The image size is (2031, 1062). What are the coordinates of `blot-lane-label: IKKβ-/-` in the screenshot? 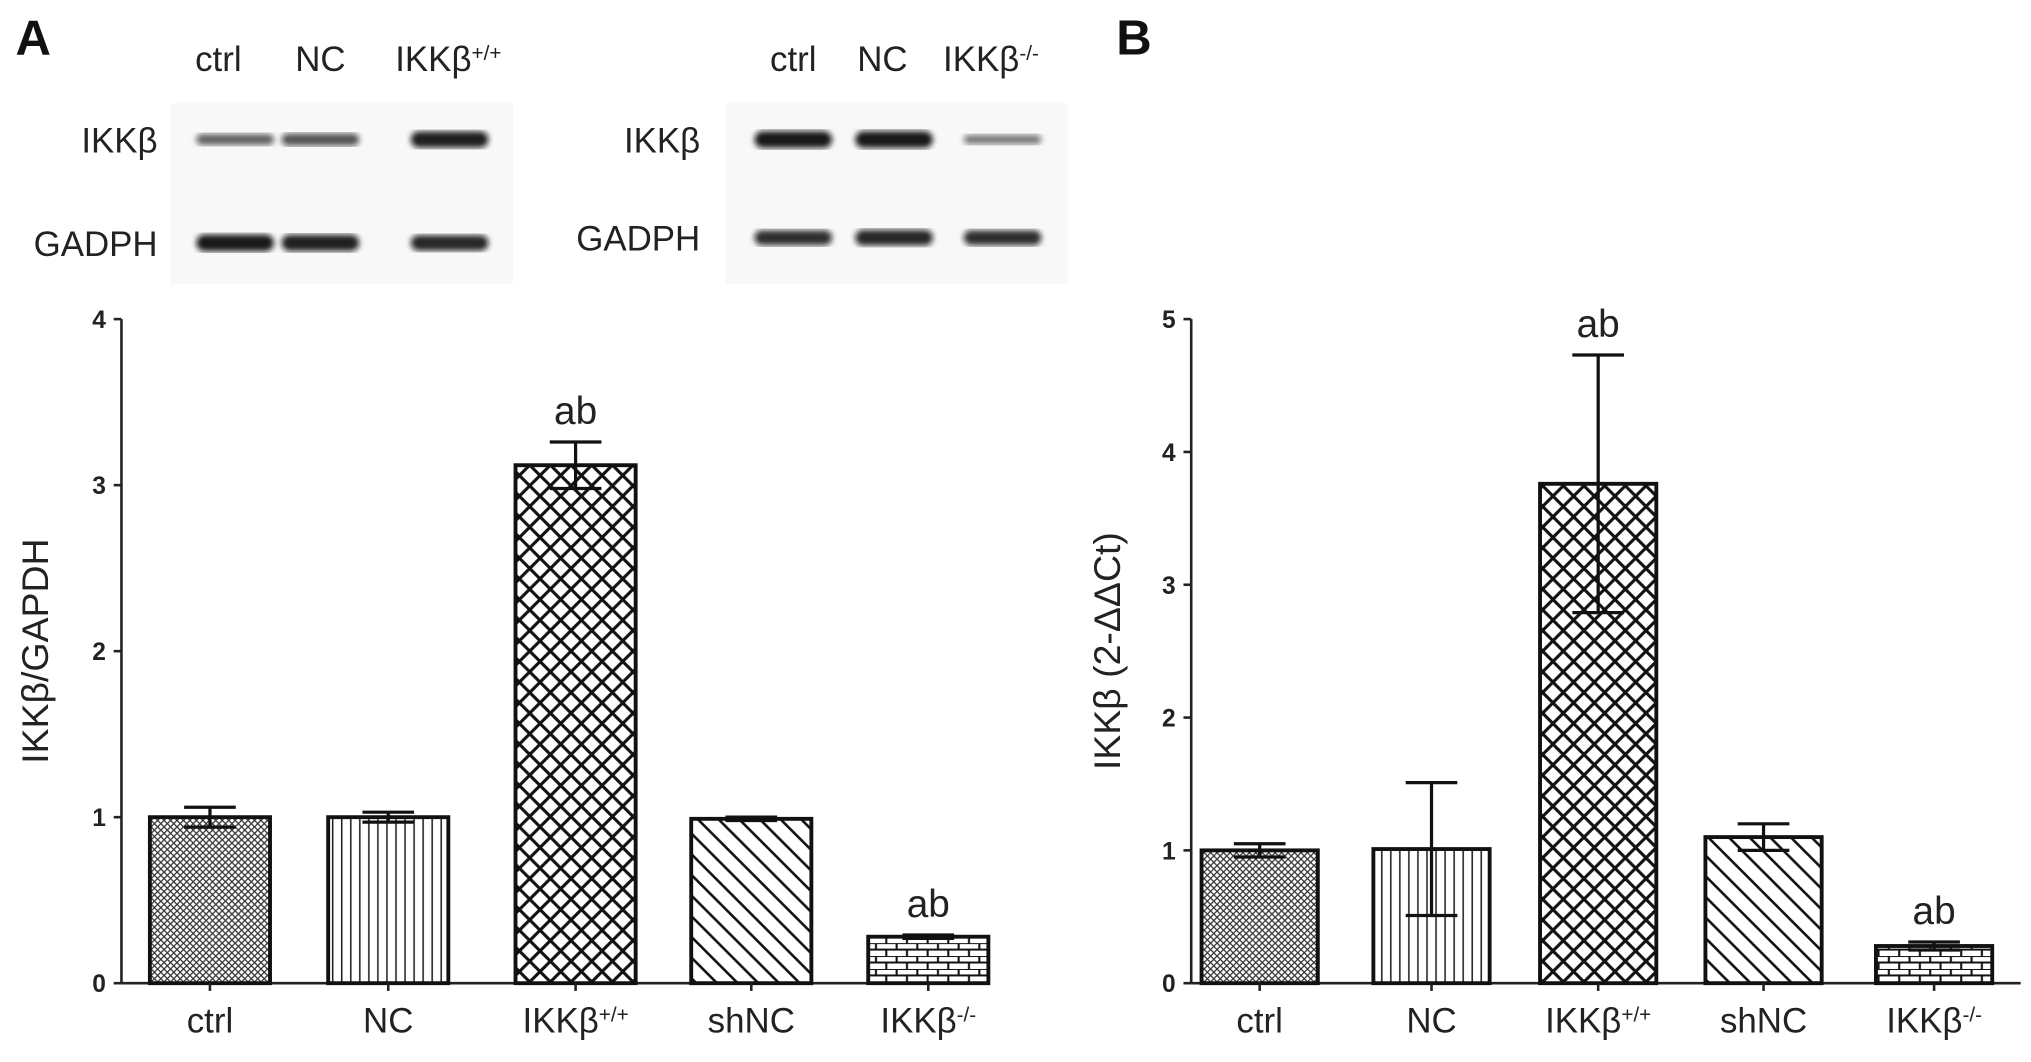 It's located at (991, 59).